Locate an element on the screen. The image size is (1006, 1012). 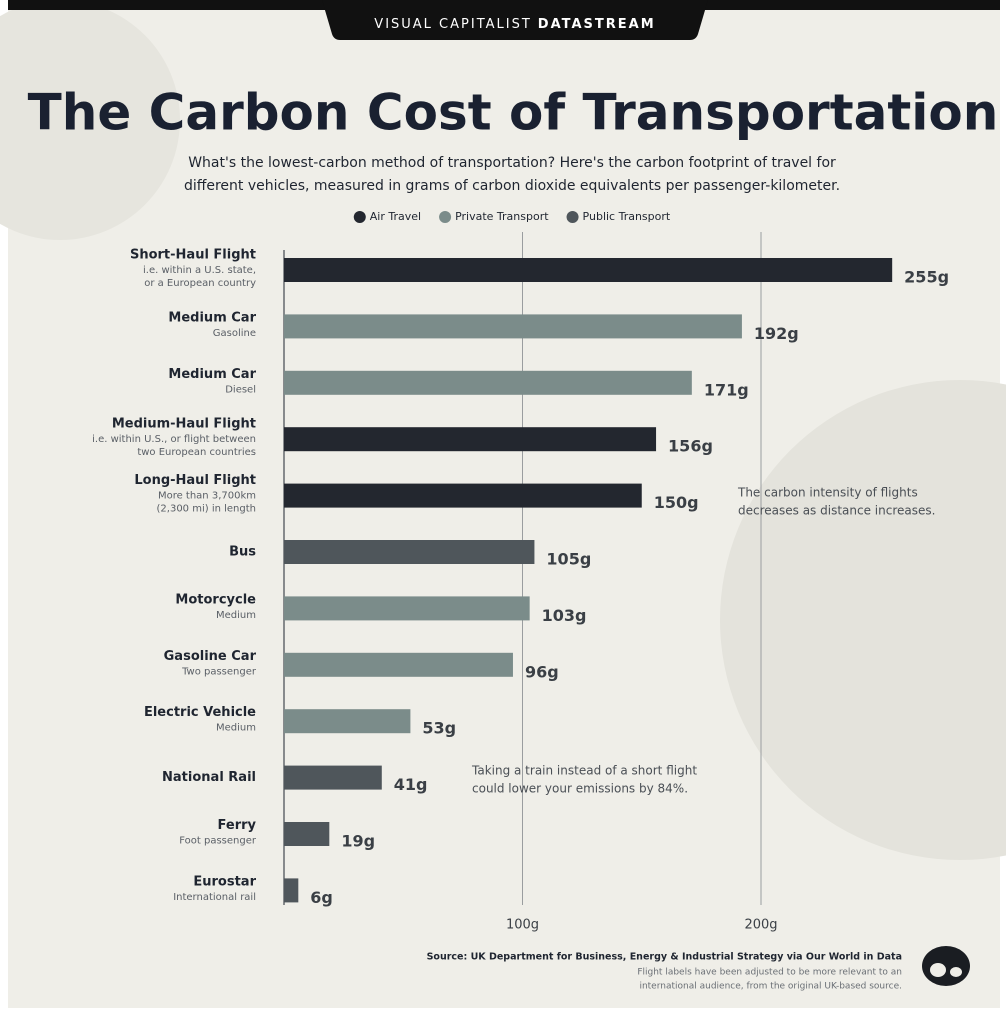
category-note: More than 3,700km is located at coordinates (207, 496).